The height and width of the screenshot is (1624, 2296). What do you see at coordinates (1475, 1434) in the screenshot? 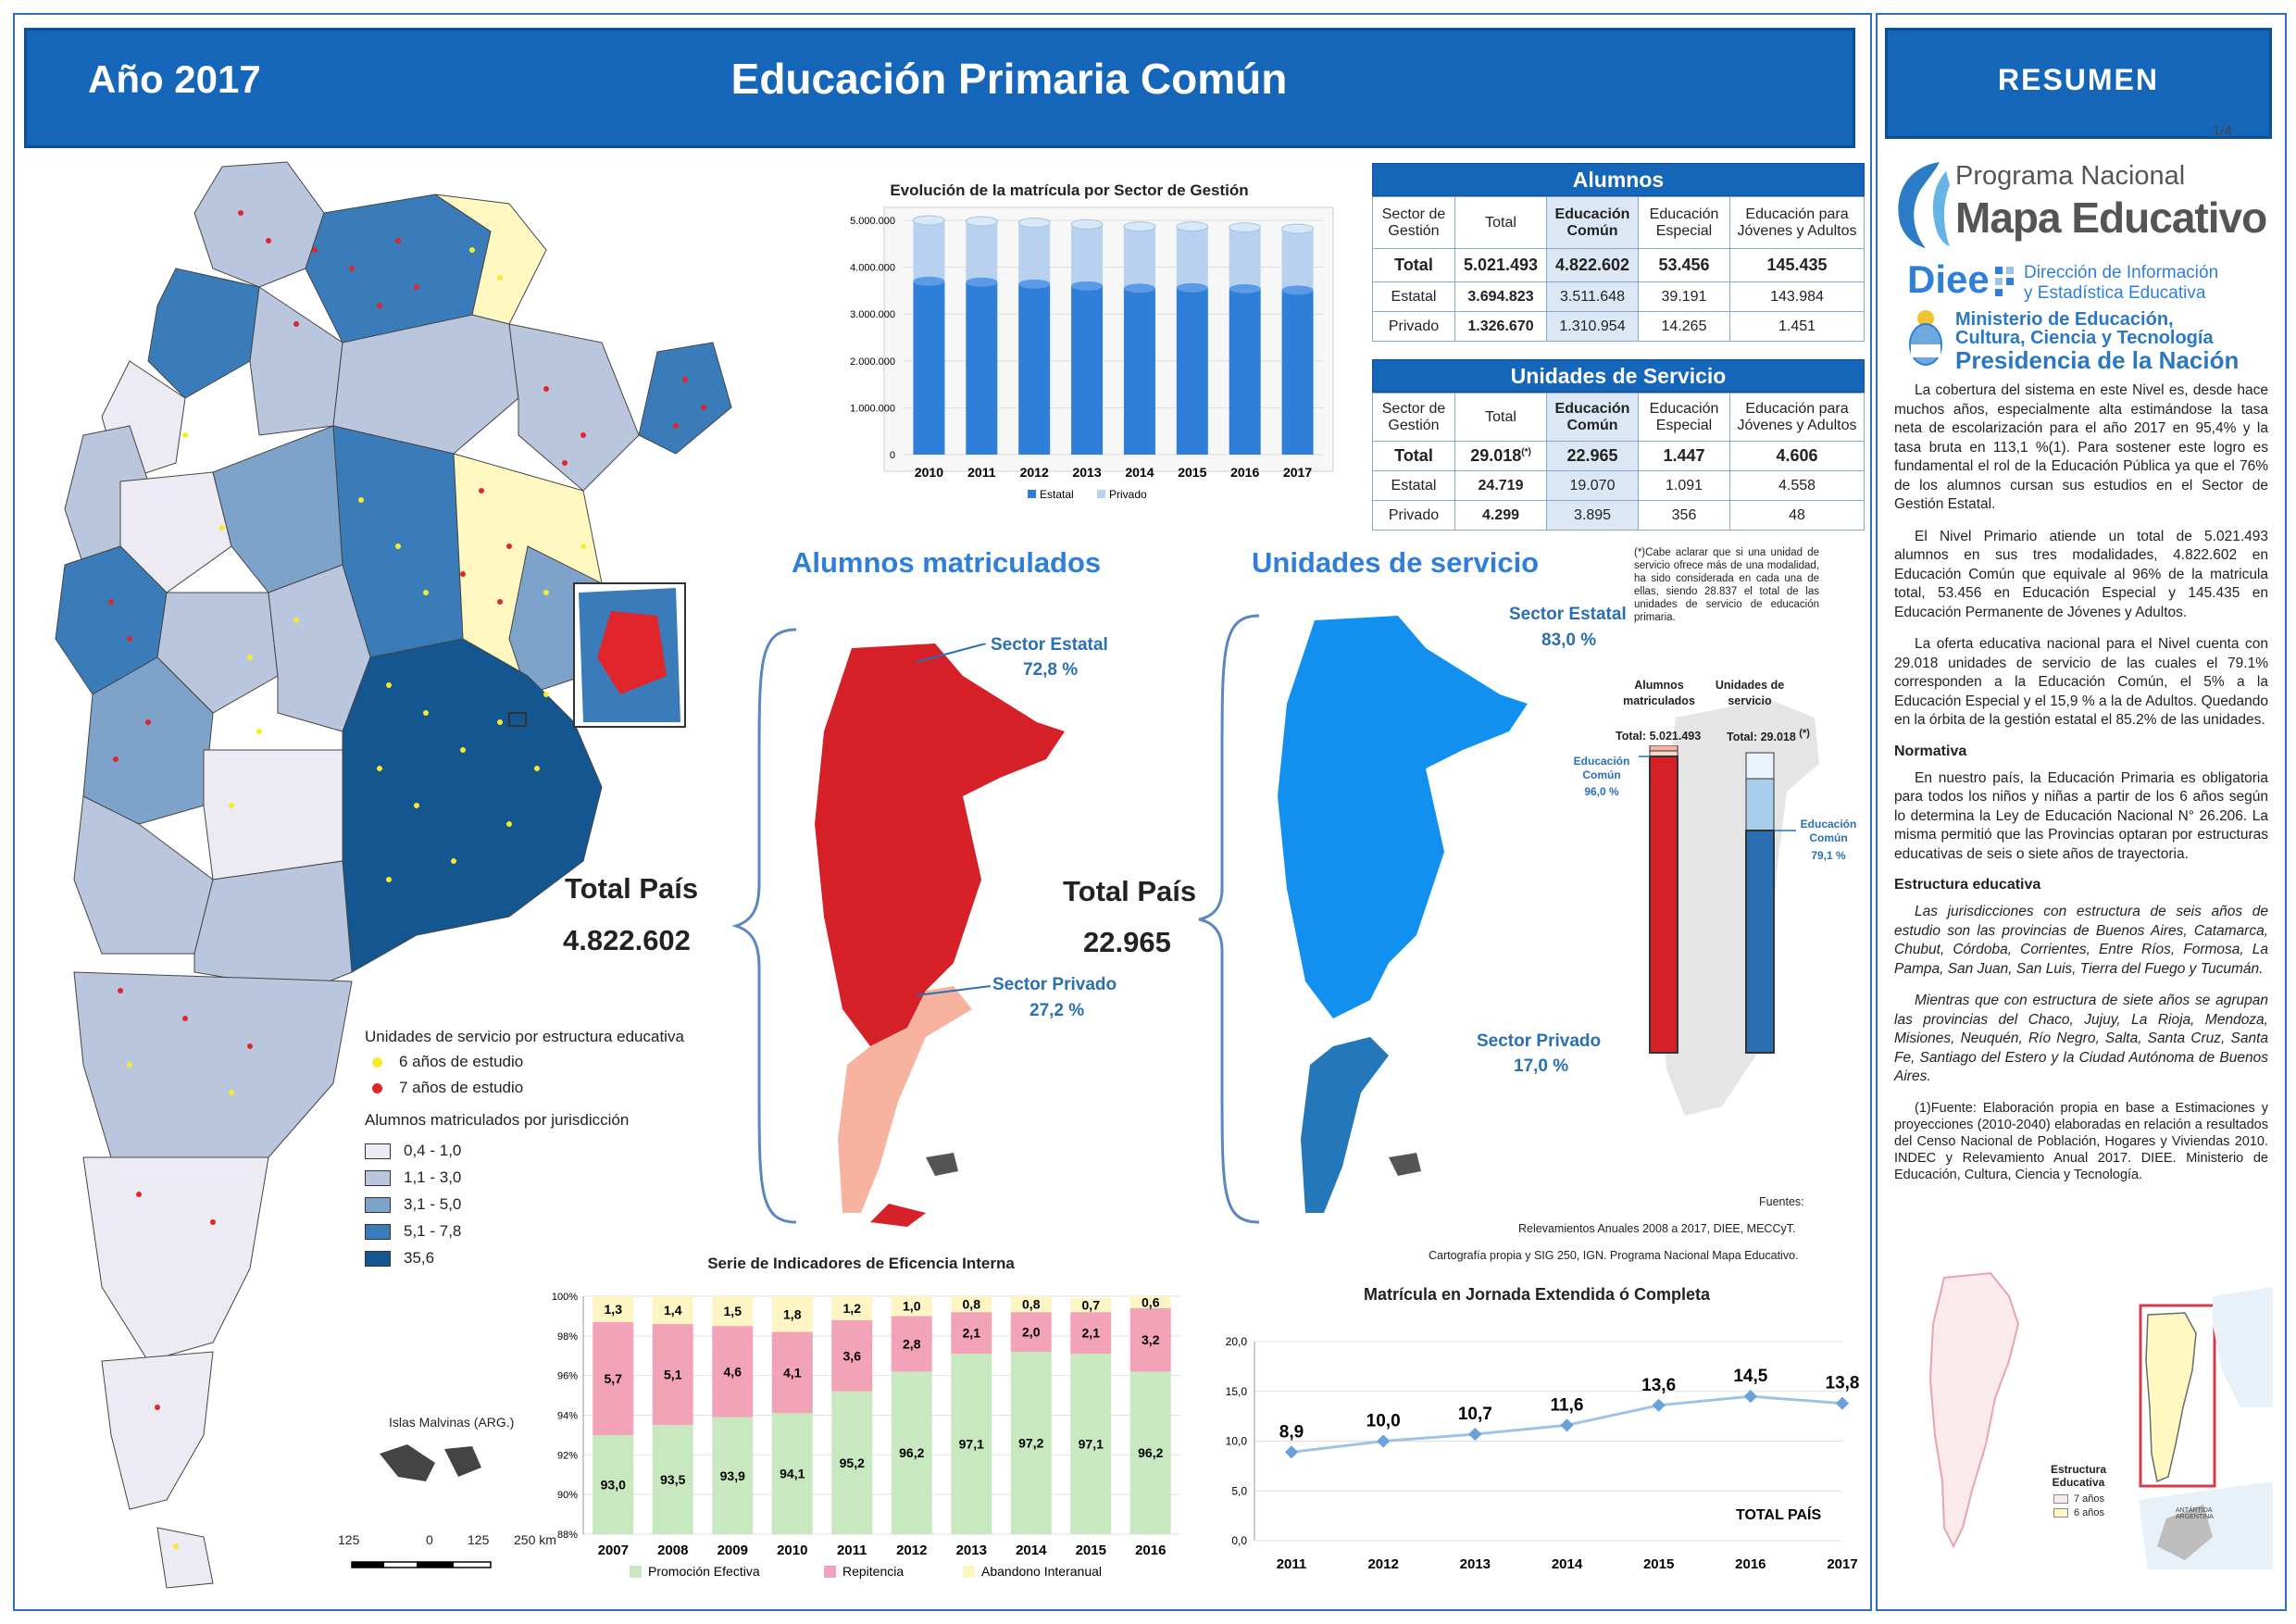
I see `data-point` at bounding box center [1475, 1434].